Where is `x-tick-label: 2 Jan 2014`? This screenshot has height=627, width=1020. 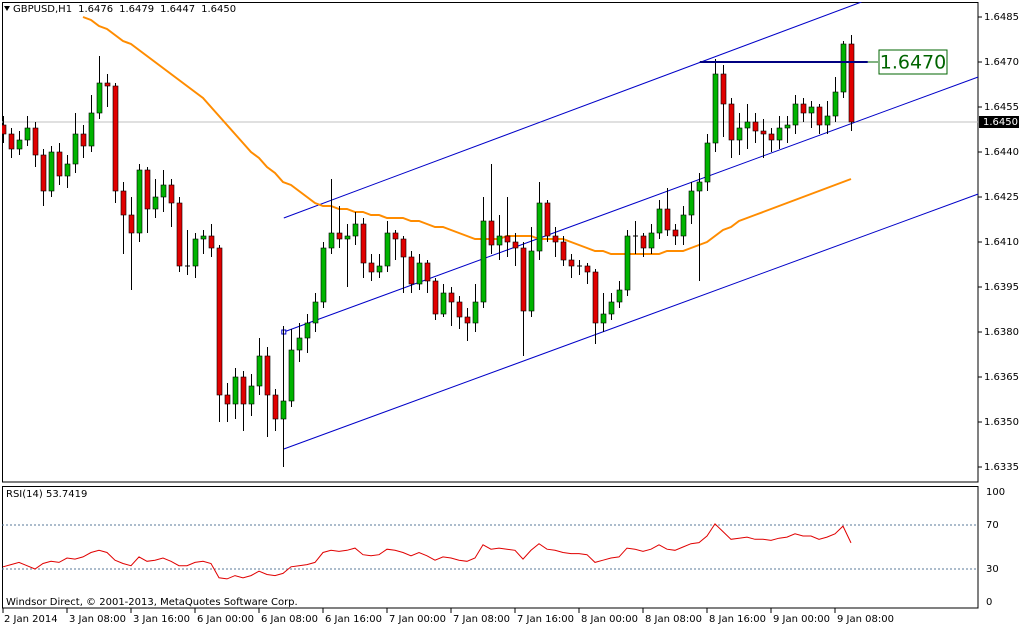 x-tick-label: 2 Jan 2014 is located at coordinates (31, 619).